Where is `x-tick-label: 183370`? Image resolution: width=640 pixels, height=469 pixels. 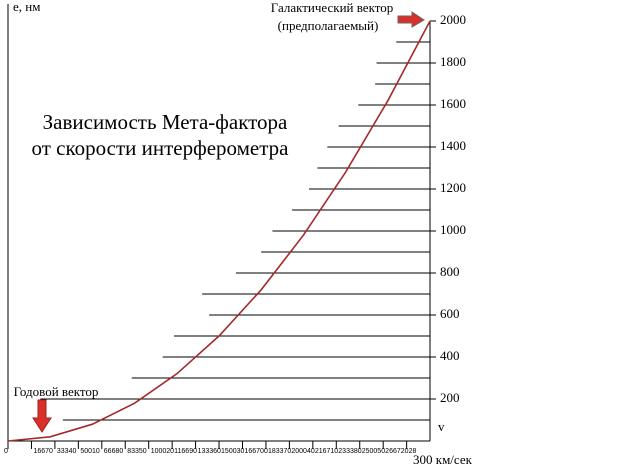
x-tick-label: 183370 is located at coordinates (279, 451).